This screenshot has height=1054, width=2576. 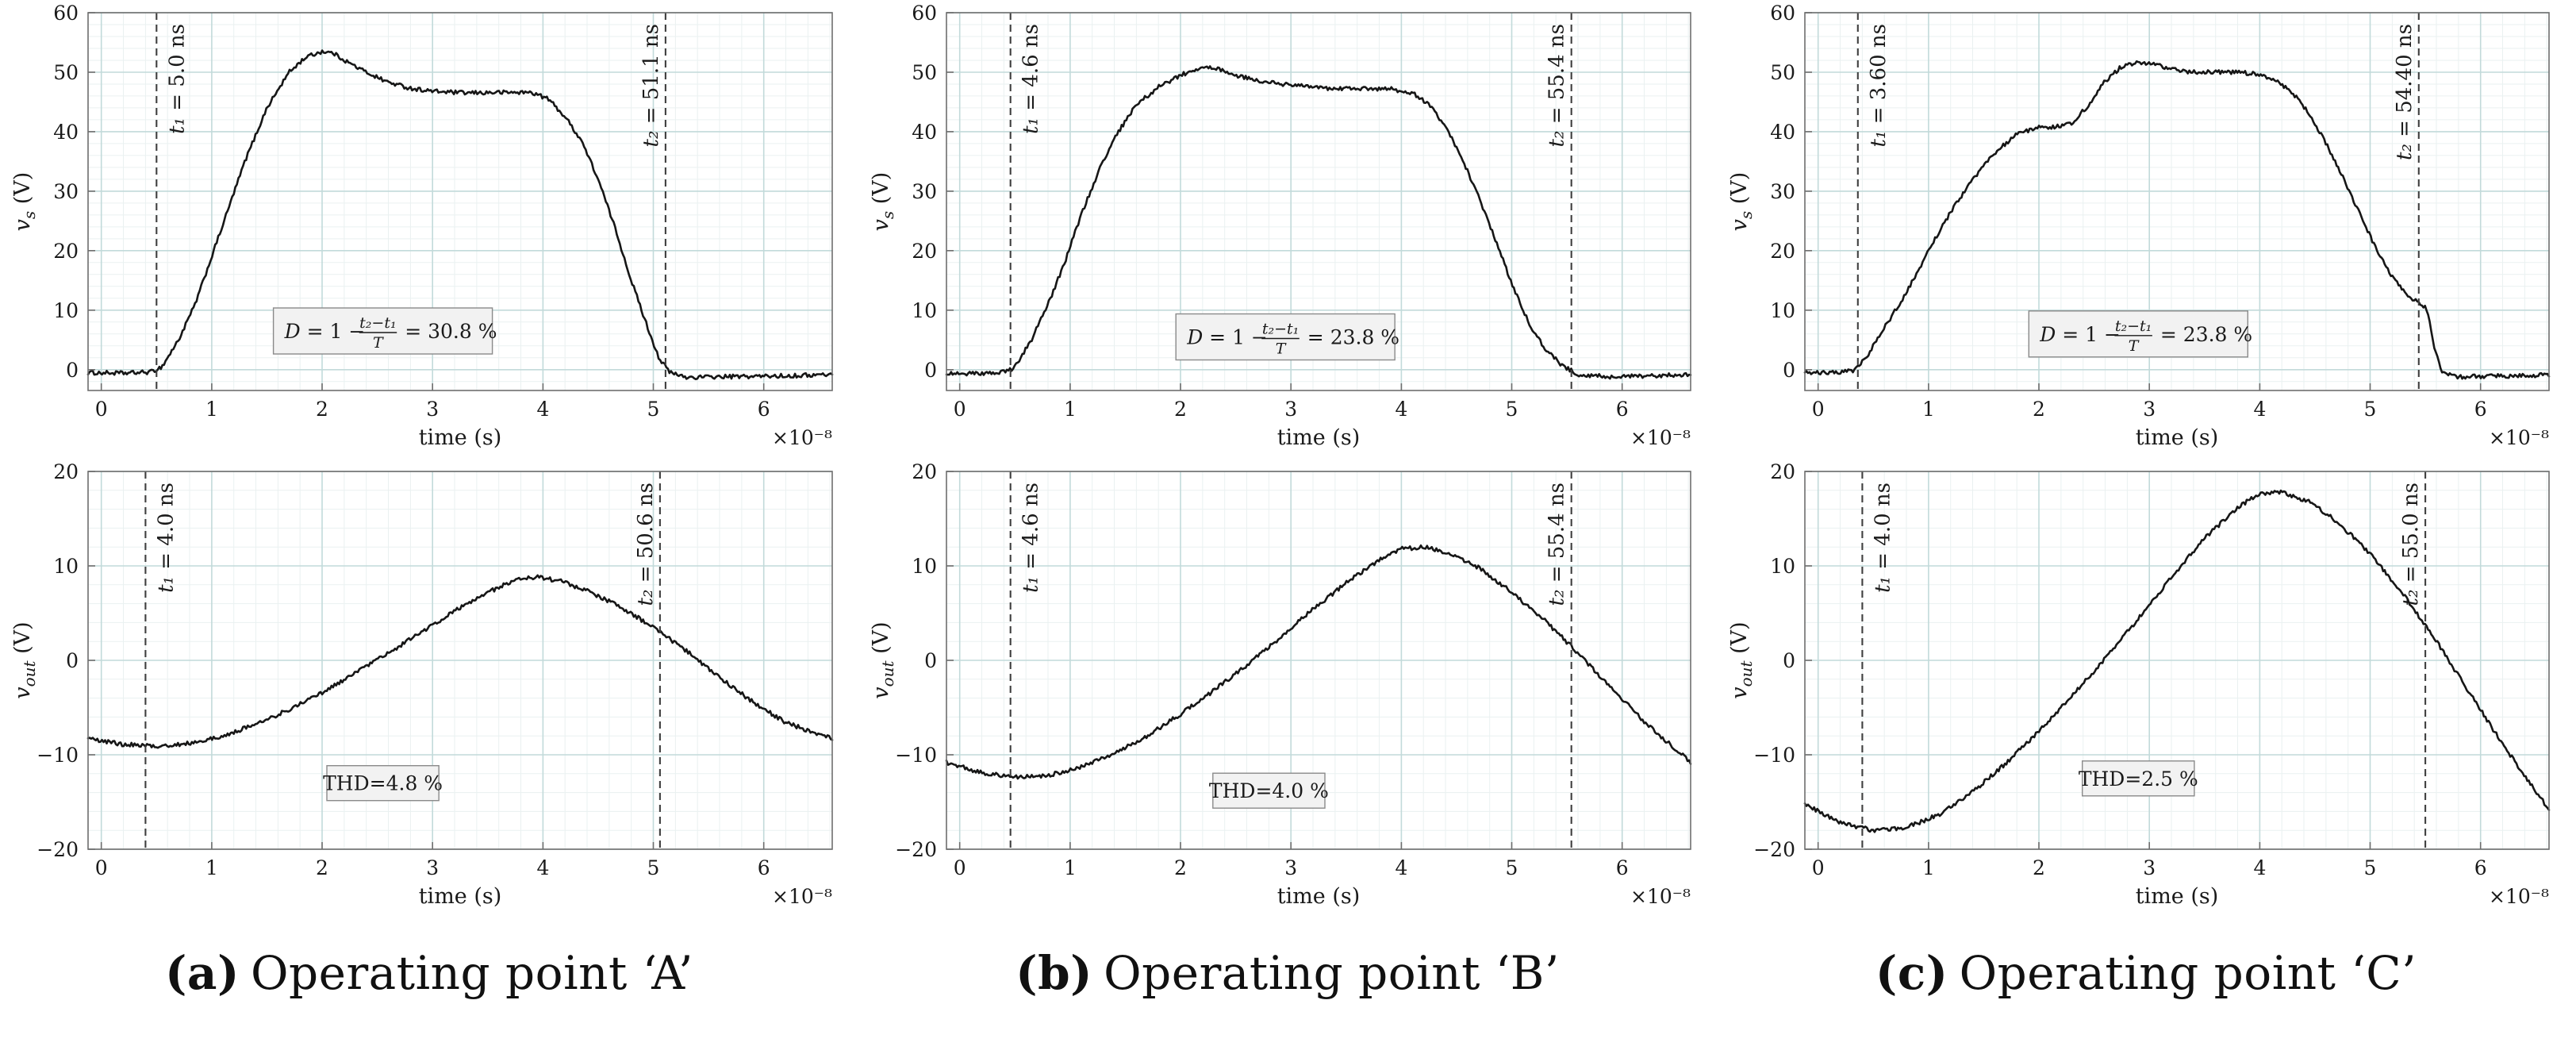 I want to click on svg-text: 40, so click(x=1783, y=132).